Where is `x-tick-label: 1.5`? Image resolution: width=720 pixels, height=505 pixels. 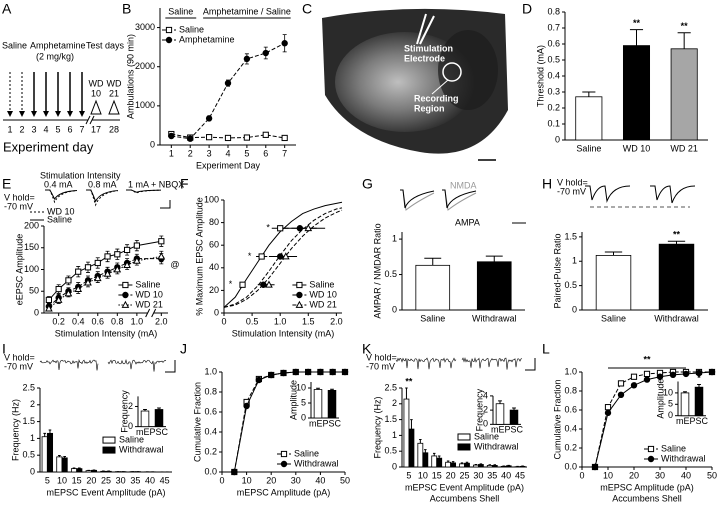
x-tick-label: 1.5 is located at coordinates (308, 321).